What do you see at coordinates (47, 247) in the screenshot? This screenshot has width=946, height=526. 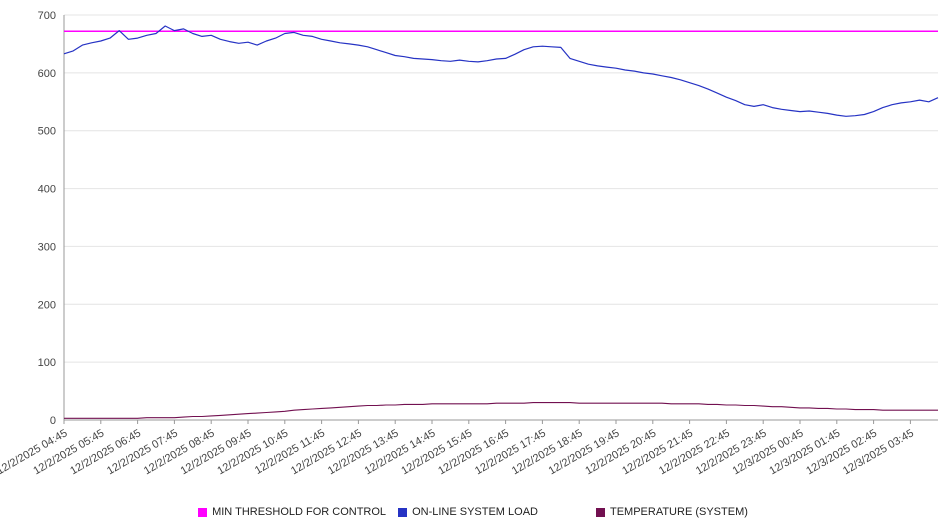 I see `y-tick-label: 300` at bounding box center [47, 247].